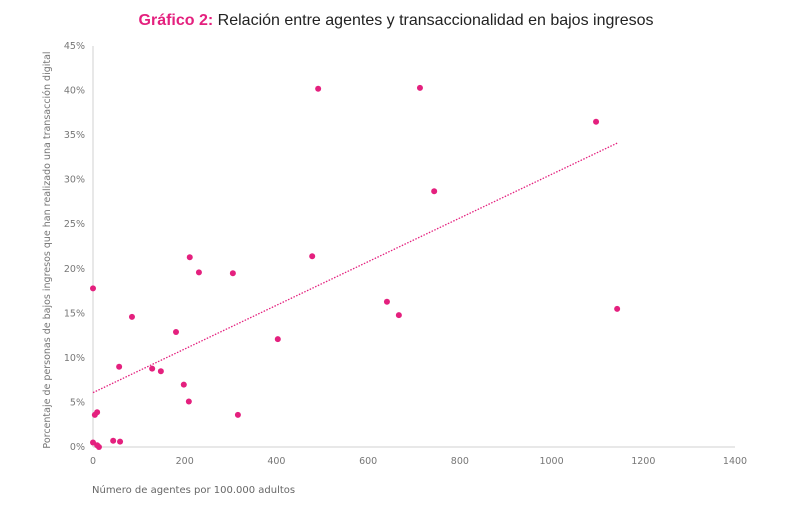  Describe the element at coordinates (185, 461) in the screenshot. I see `x-tick-label: 200` at that location.